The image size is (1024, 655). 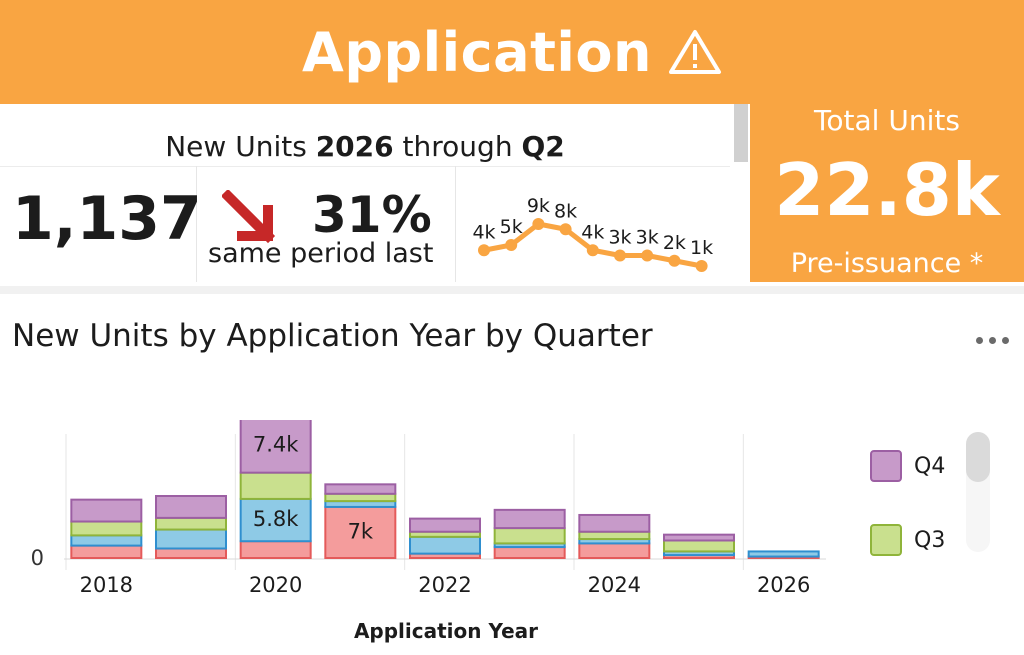 What do you see at coordinates (249, 217) in the screenshot?
I see `trend-down-arrow-icon` at bounding box center [249, 217].